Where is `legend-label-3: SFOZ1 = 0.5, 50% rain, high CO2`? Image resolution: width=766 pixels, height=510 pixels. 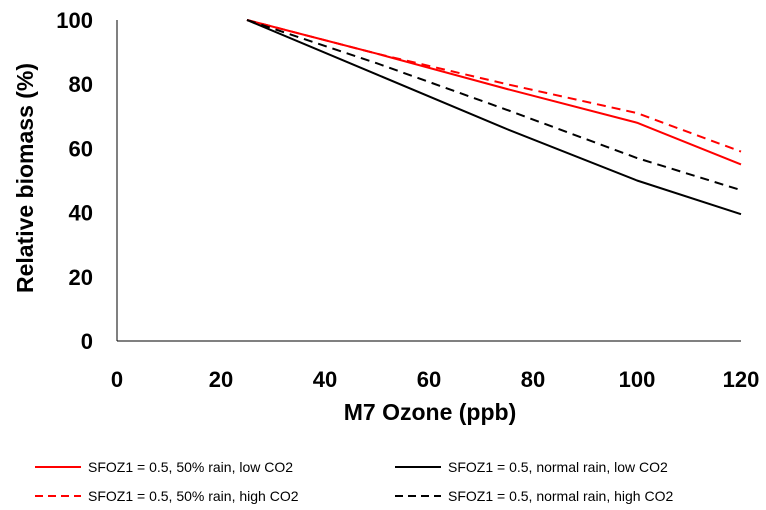 legend-label-3: SFOZ1 = 0.5, 50% rain, high CO2 is located at coordinates (193, 496).